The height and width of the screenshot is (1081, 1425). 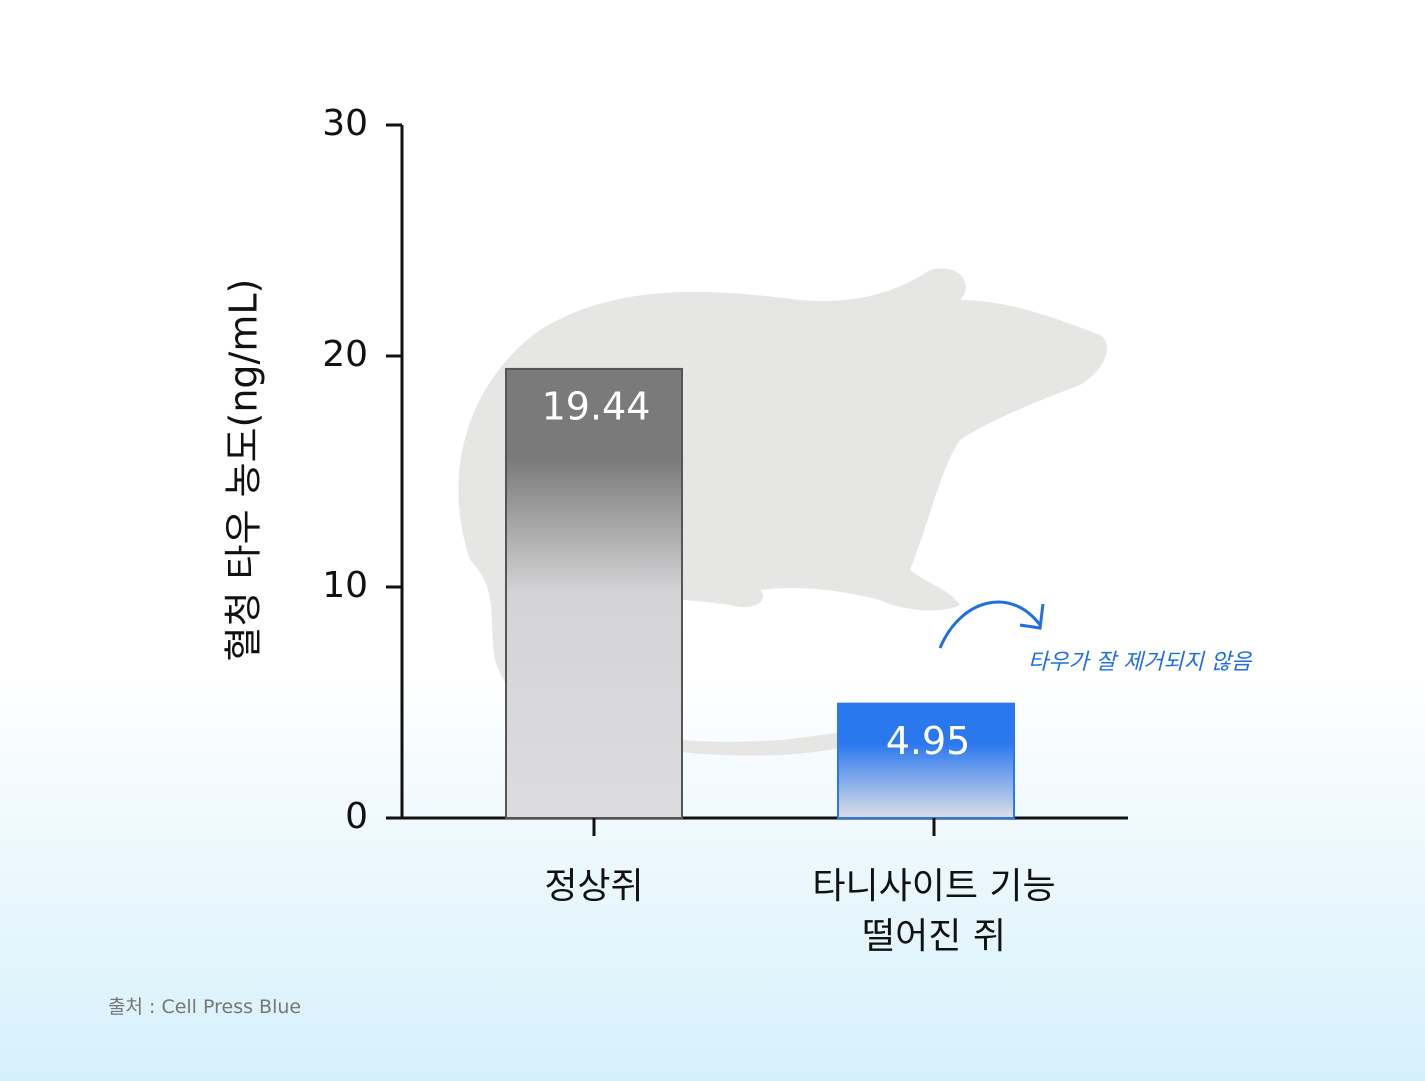 I want to click on value-label: 19.44, so click(x=596, y=406).